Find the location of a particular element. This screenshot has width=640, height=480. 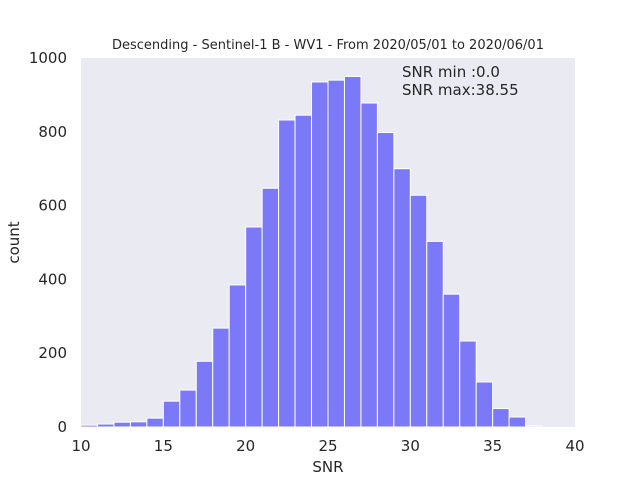

y-tick-label: 400 is located at coordinates (52, 279).